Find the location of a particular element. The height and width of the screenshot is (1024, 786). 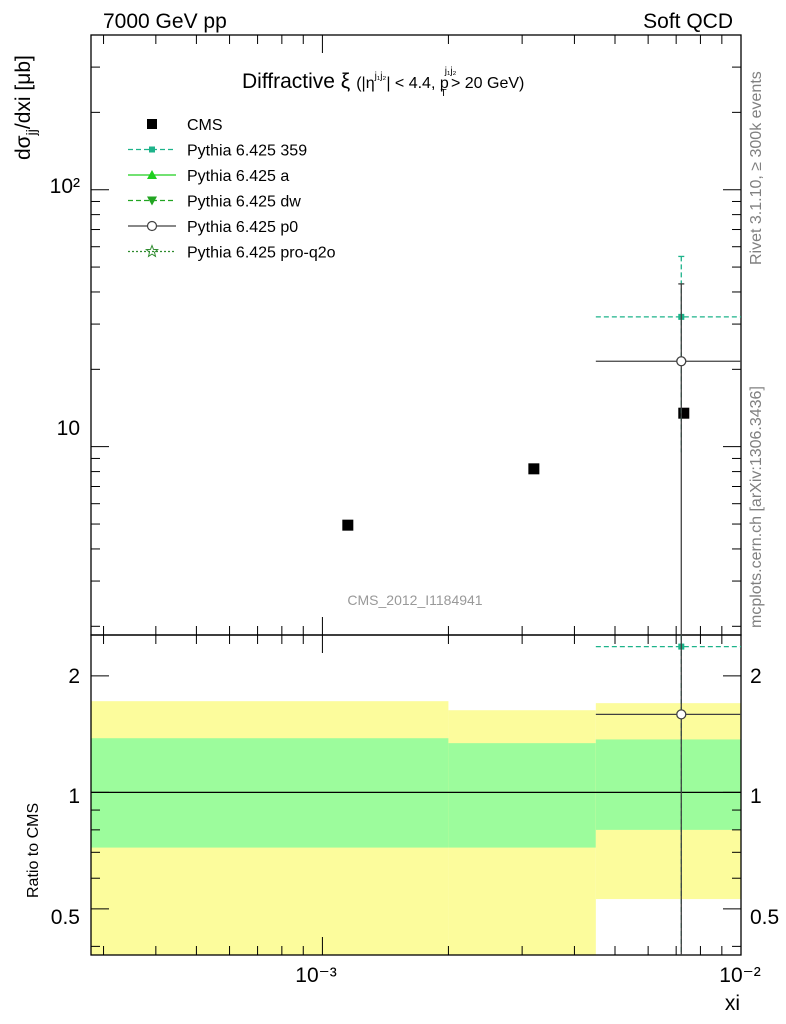

ratio-axis-label: Ratio to CMS is located at coordinates (33, 850).